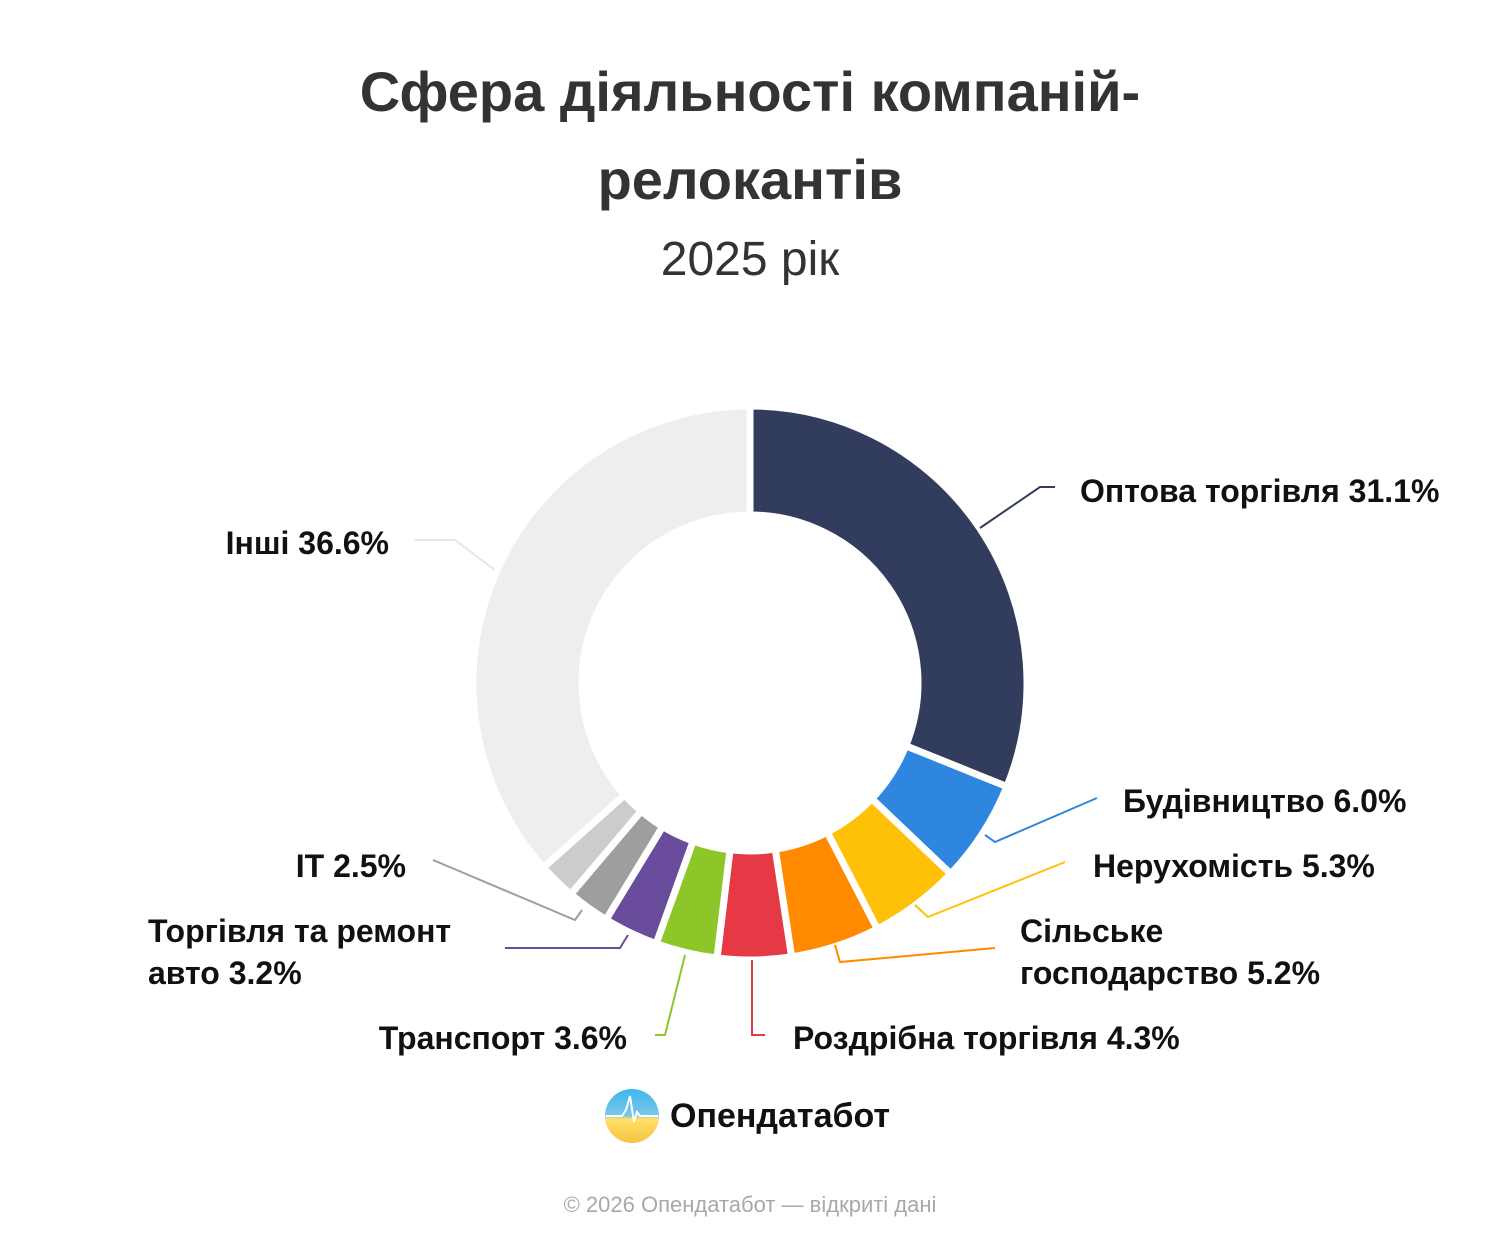 This screenshot has width=1500, height=1250. I want to click on chart-title-line-2: релокантів, so click(750, 179).